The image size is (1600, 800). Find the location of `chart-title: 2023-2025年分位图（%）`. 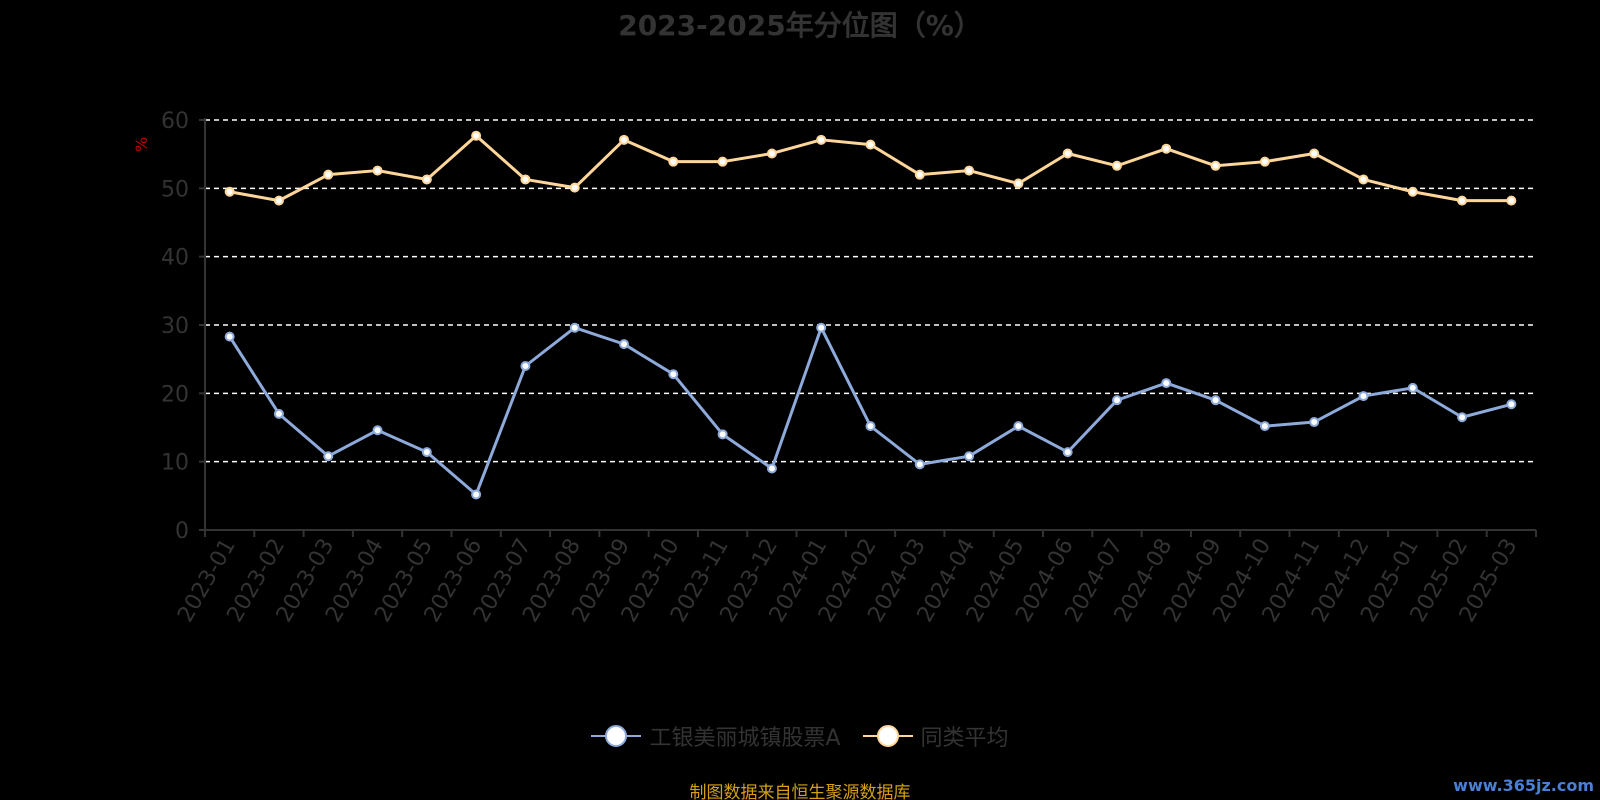

chart-title: 2023-2025年分位图（%） is located at coordinates (800, 25).